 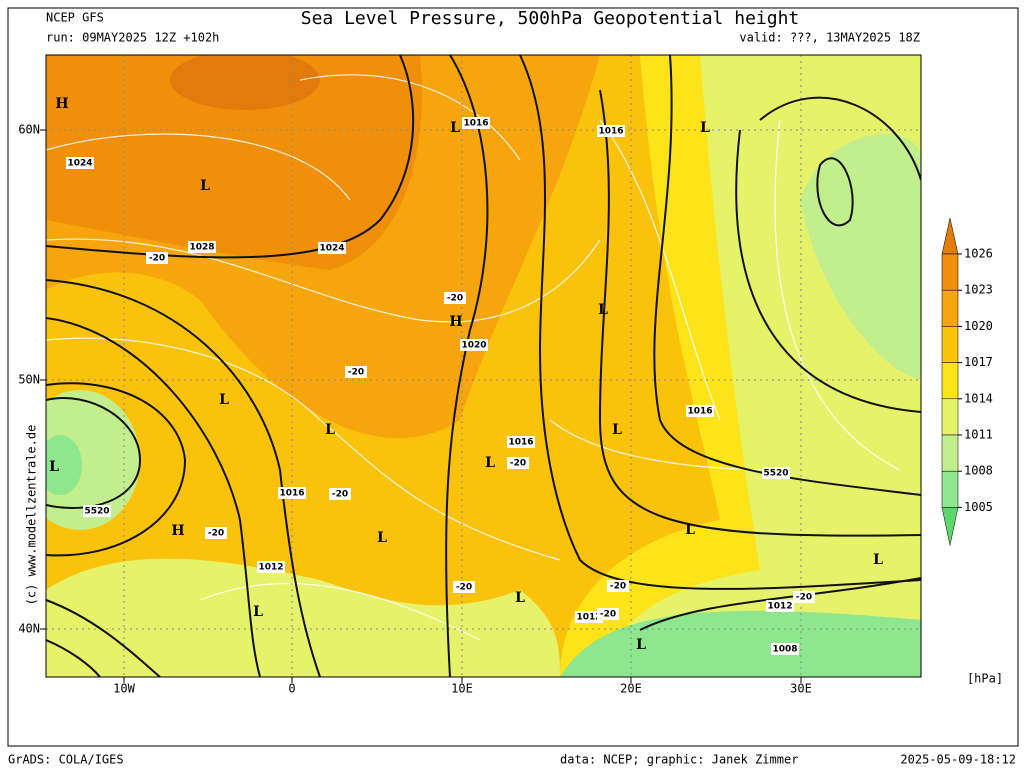 I want to click on legend-unit: [hPa], so click(x=985, y=679).